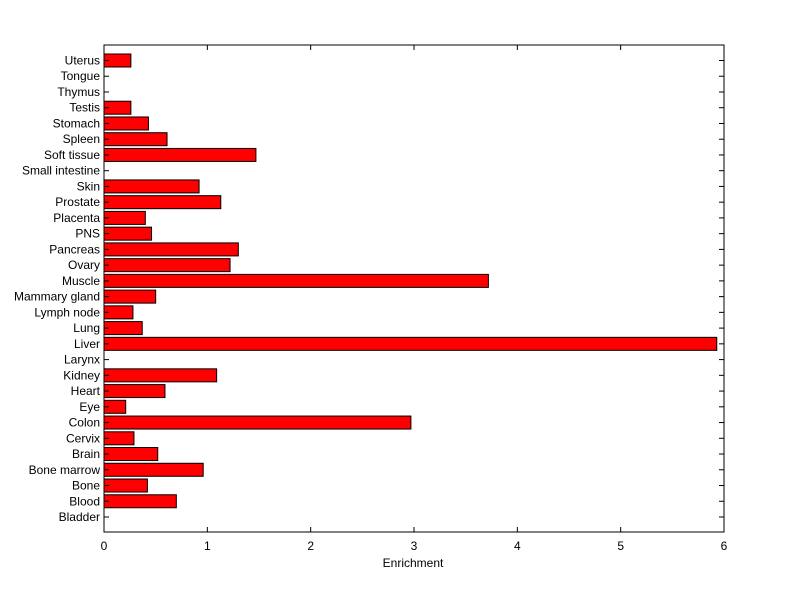 This screenshot has width=800, height=599. I want to click on bar-ovary, so click(167, 265).